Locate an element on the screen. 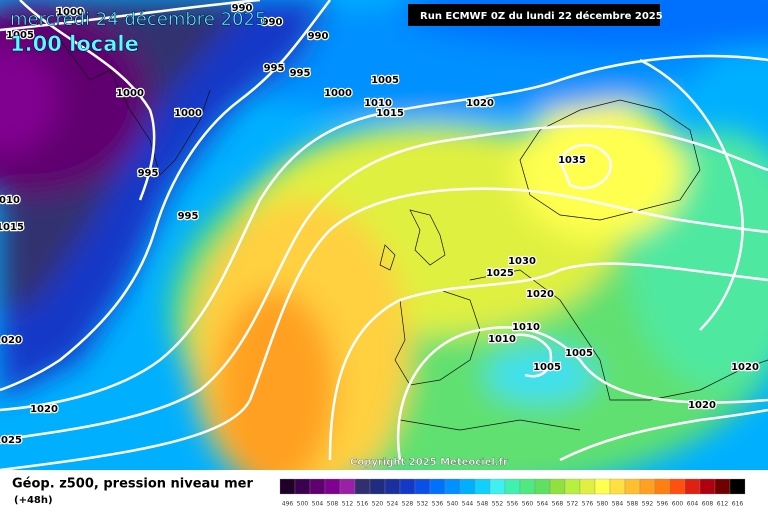 This screenshot has width=768, height=516. colorbar-label: 516 is located at coordinates (363, 504).